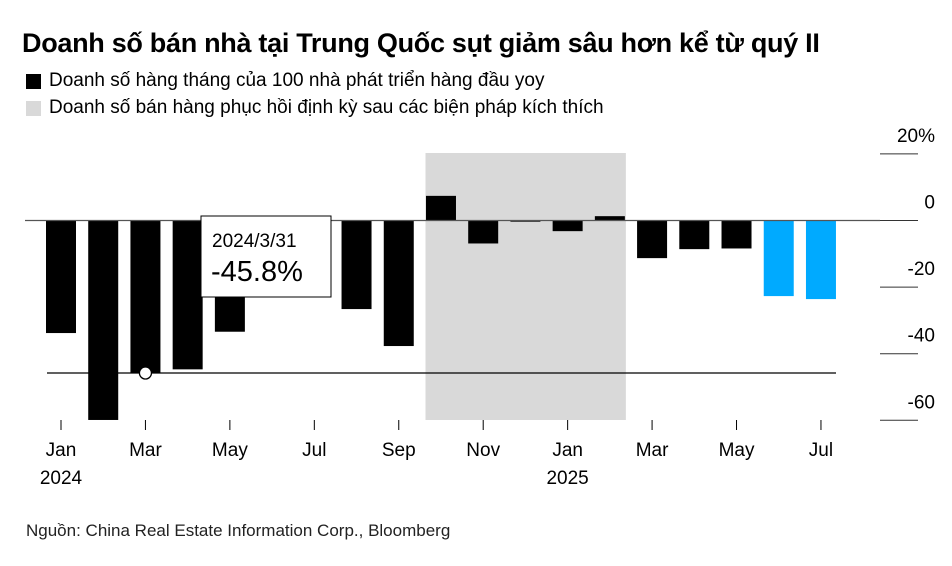  I want to click on stimulus-shaded-region, so click(525, 286).